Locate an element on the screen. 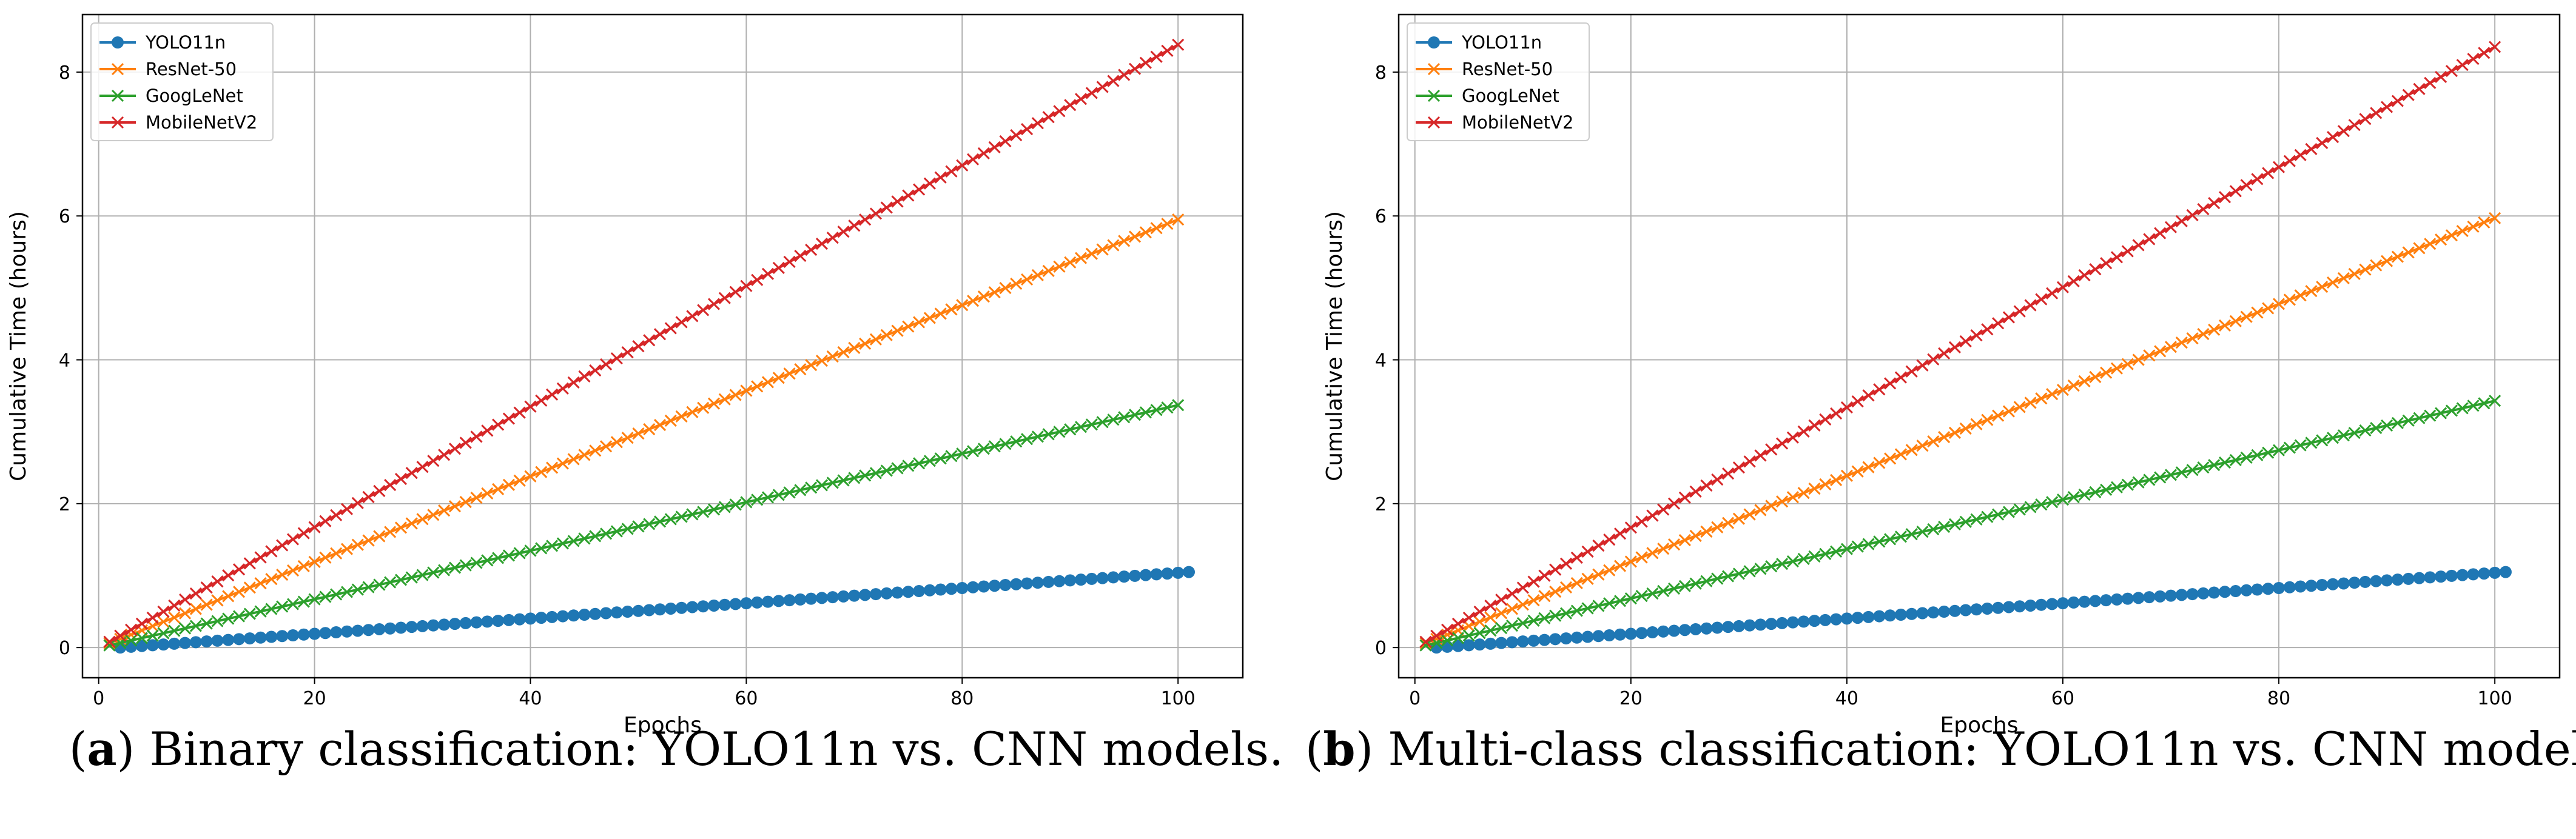 The width and height of the screenshot is (2576, 839). legend-label: ResNet-50 is located at coordinates (1507, 69).